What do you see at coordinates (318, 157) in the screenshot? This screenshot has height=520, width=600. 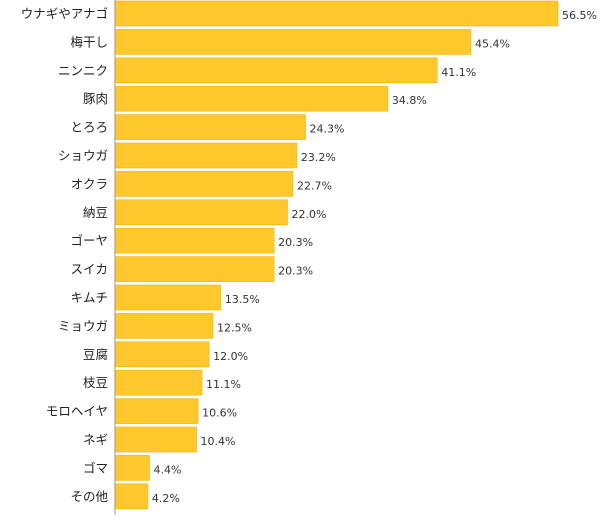 I see `value-label: 23.2%` at bounding box center [318, 157].